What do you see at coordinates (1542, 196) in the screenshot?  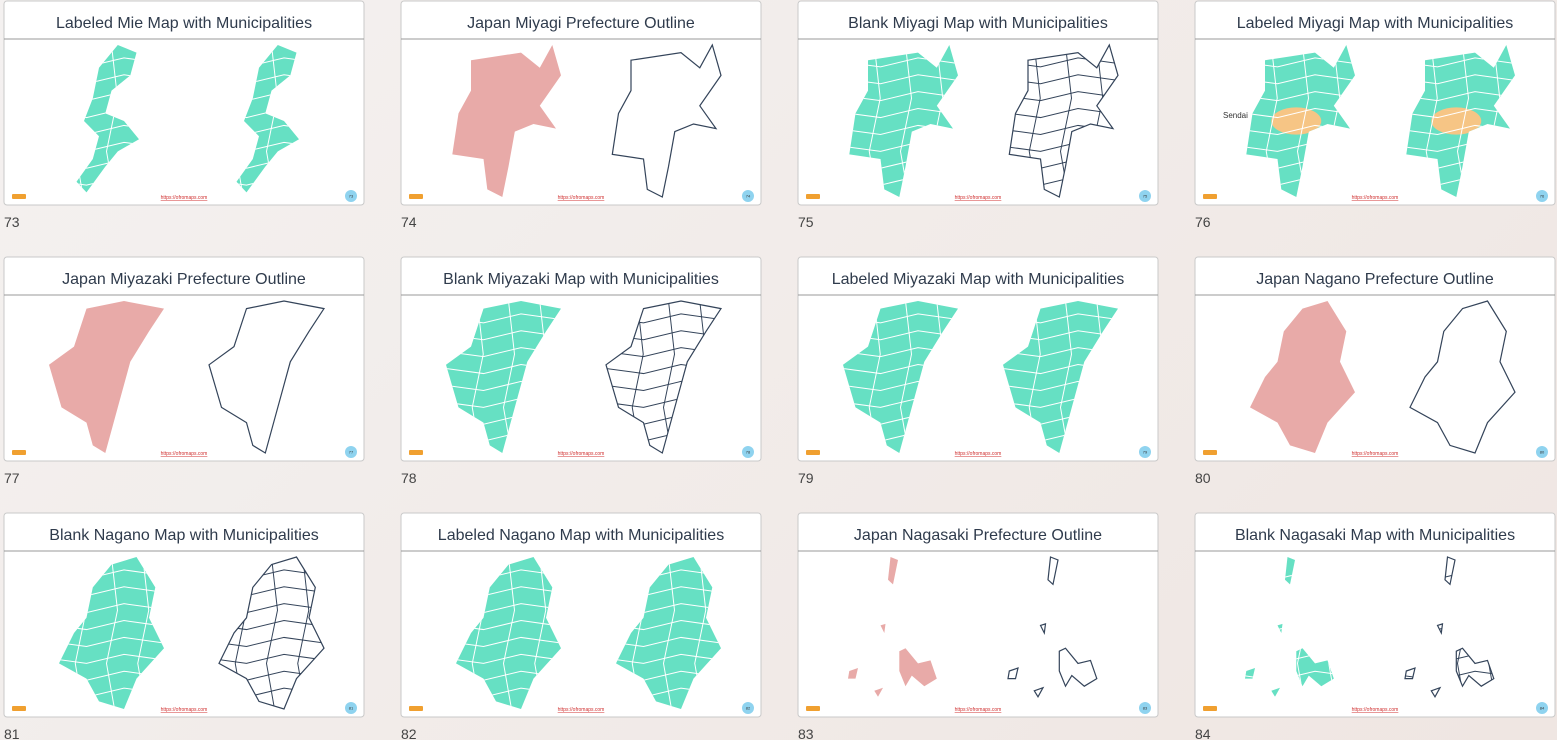 I see `page-badge-number: 76` at bounding box center [1542, 196].